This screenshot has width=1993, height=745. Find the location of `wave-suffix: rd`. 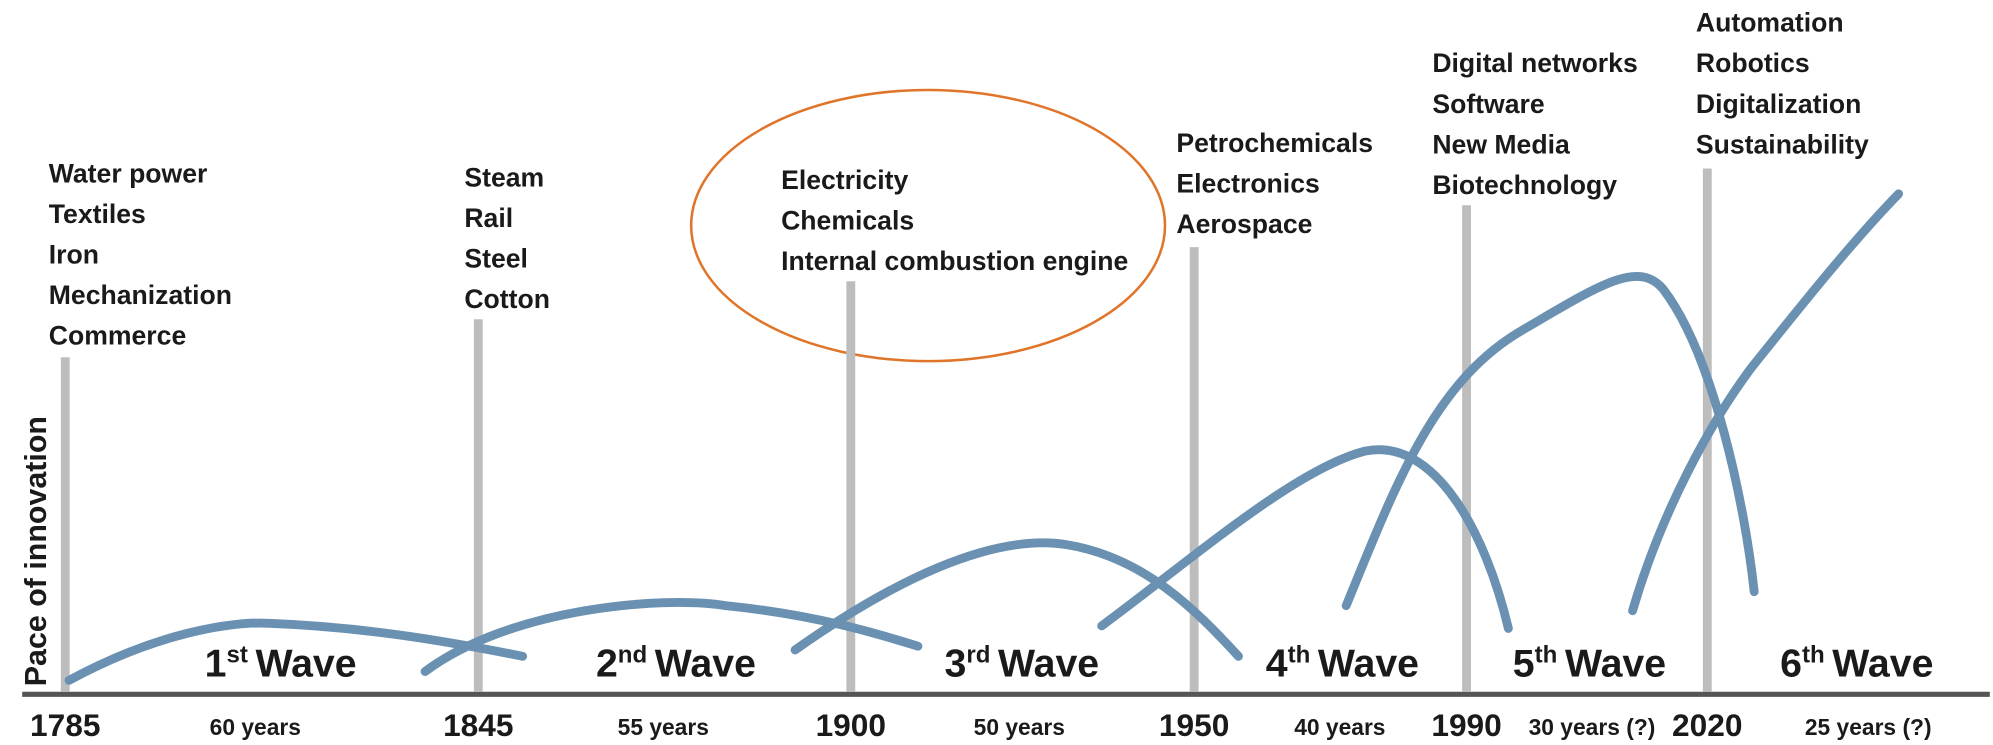

wave-suffix: rd is located at coordinates (978, 655).